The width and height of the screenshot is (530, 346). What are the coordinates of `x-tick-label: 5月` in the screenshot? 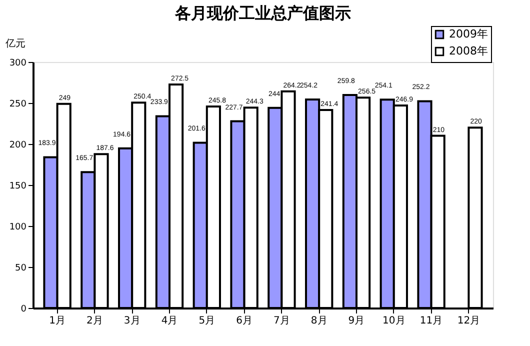 It's located at (207, 321).